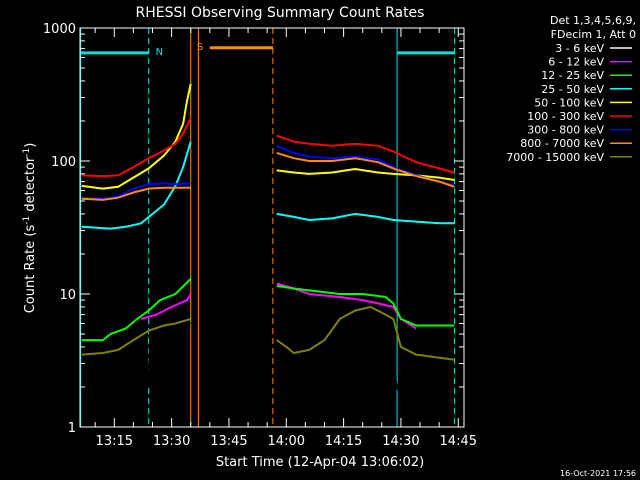  Describe the element at coordinates (67, 295) in the screenshot. I see `y-tick-label: 10` at that location.